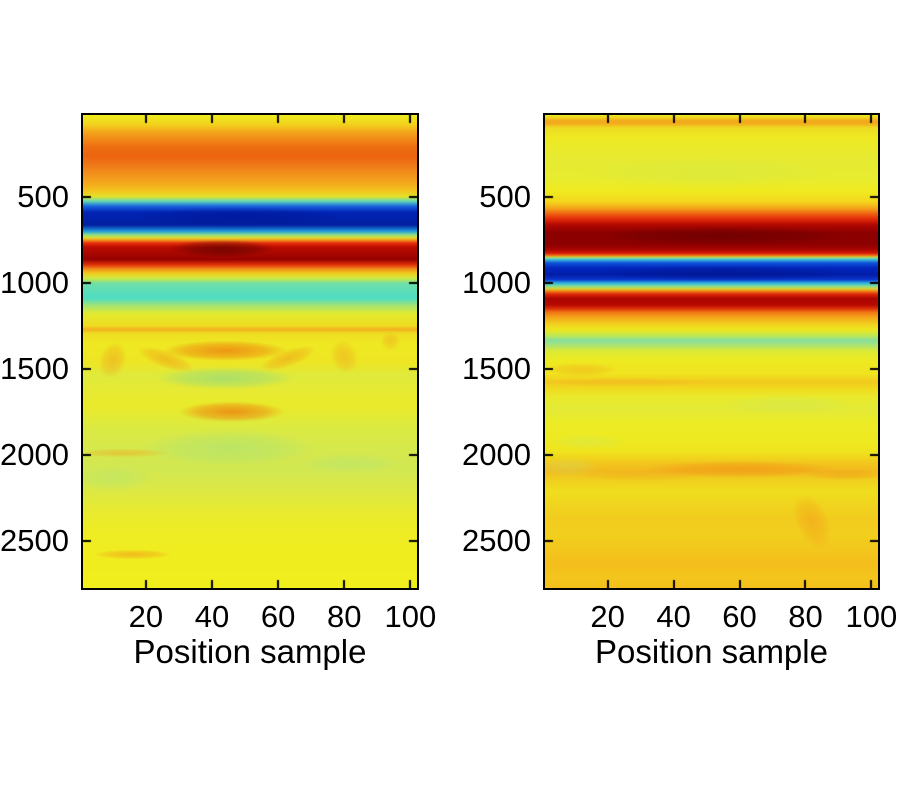 The width and height of the screenshot is (900, 800). What do you see at coordinates (250, 651) in the screenshot?
I see `x-axis-label-left: Position sample` at bounding box center [250, 651].